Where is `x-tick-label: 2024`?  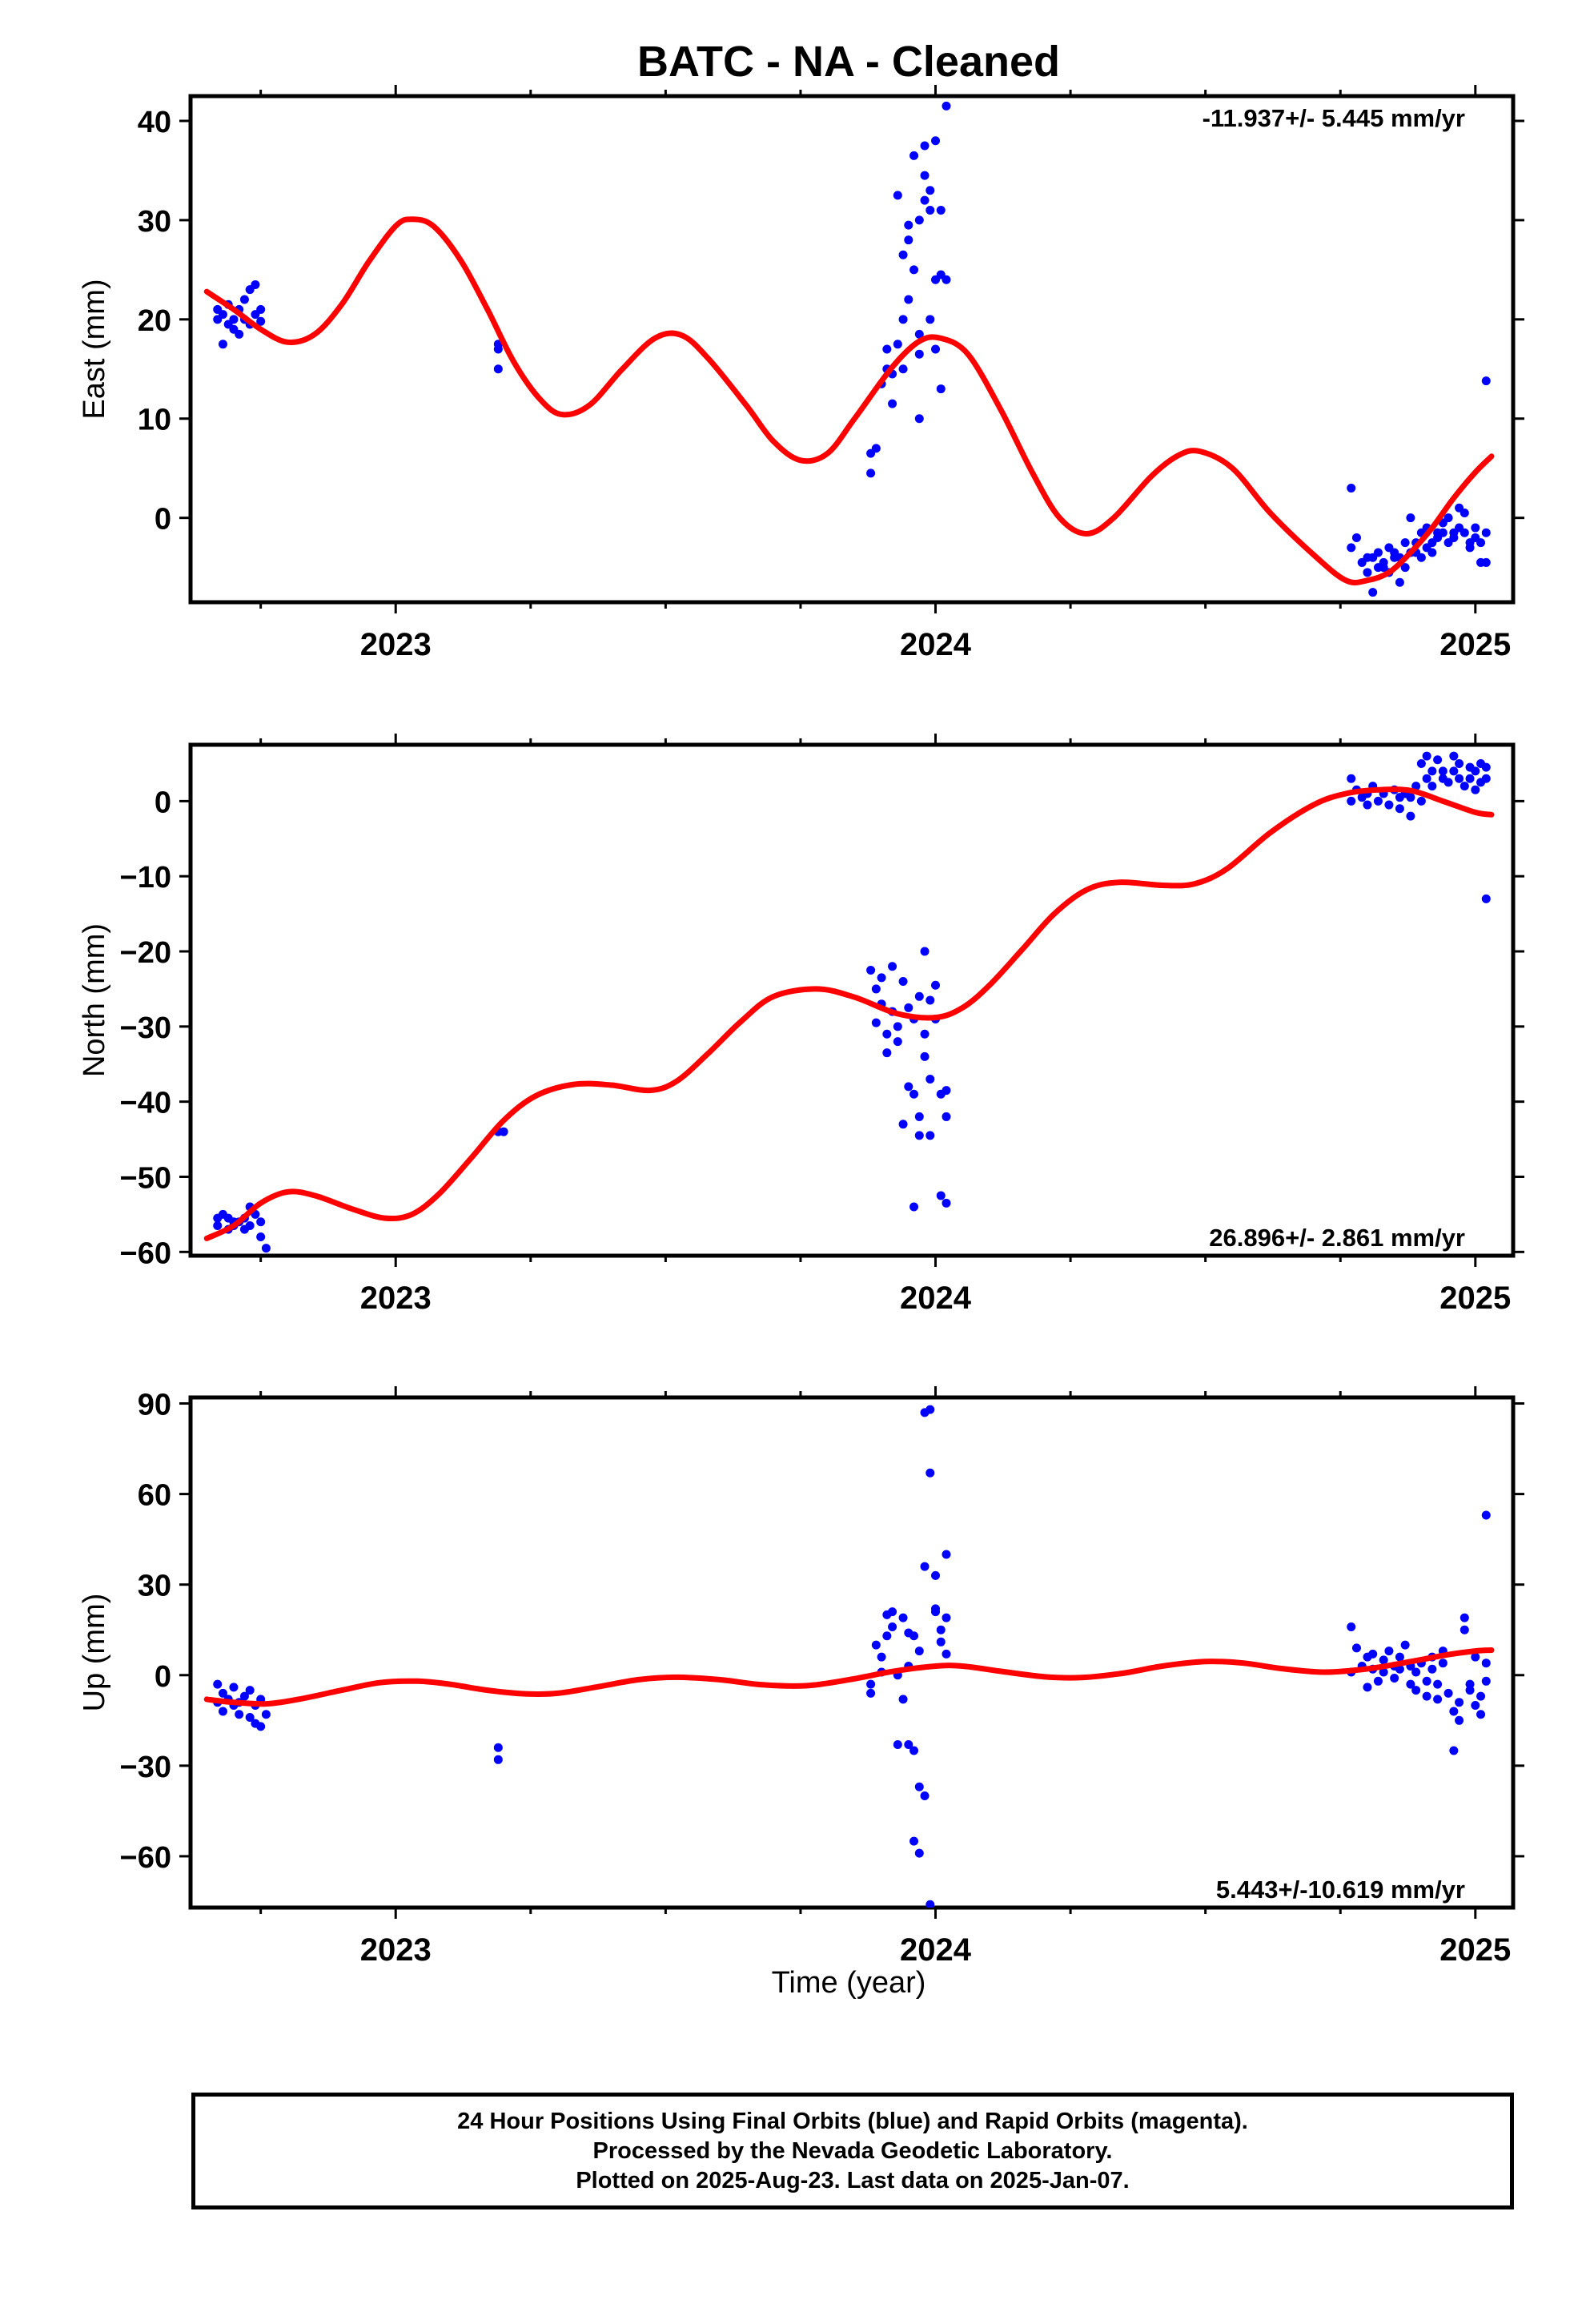
x-tick-label: 2024 is located at coordinates (936, 644).